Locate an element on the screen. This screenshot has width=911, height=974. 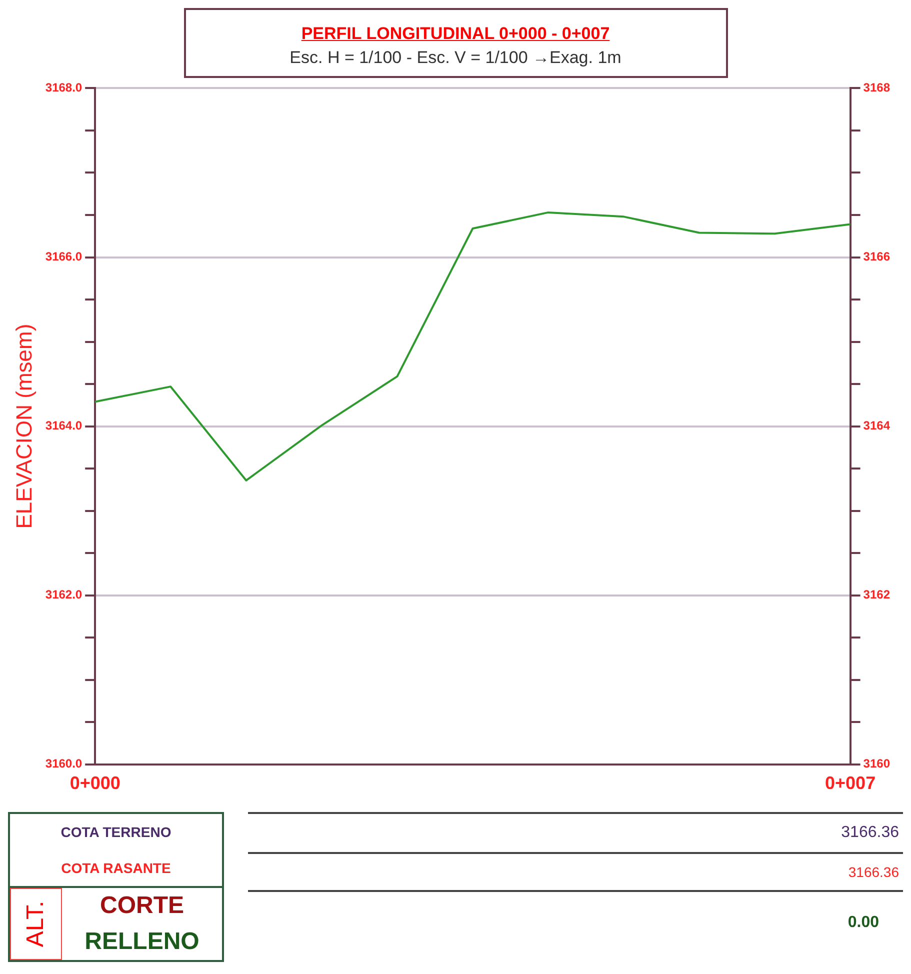
y2-tick-label: 3166 is located at coordinates (876, 257).